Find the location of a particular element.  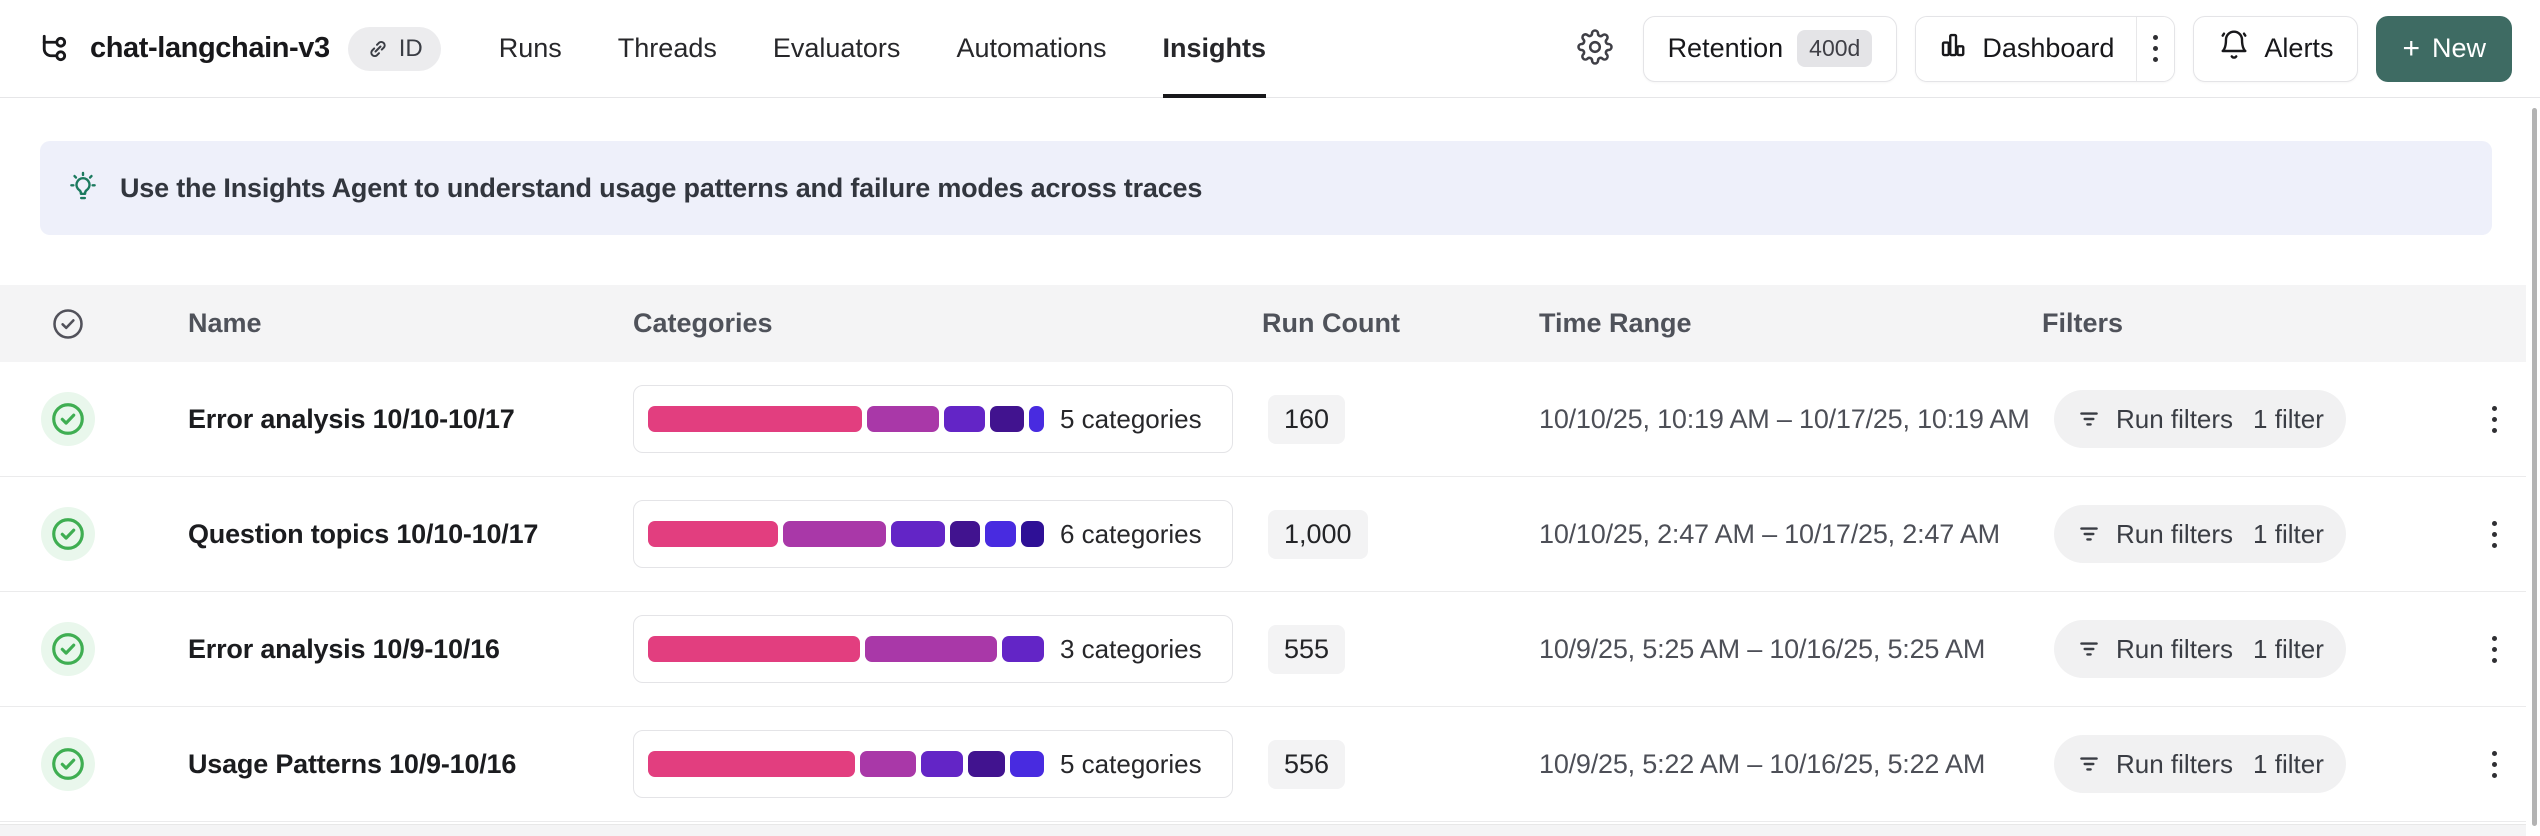

dashboard-label: Dashboard is located at coordinates (2048, 48).